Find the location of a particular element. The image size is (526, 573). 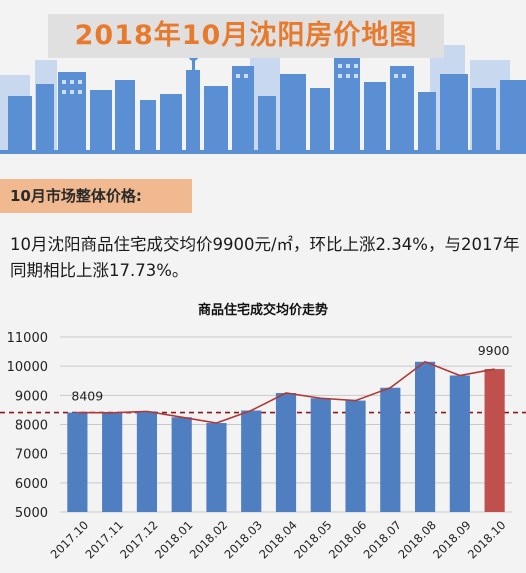

data-label-first: 8409 is located at coordinates (87, 396).